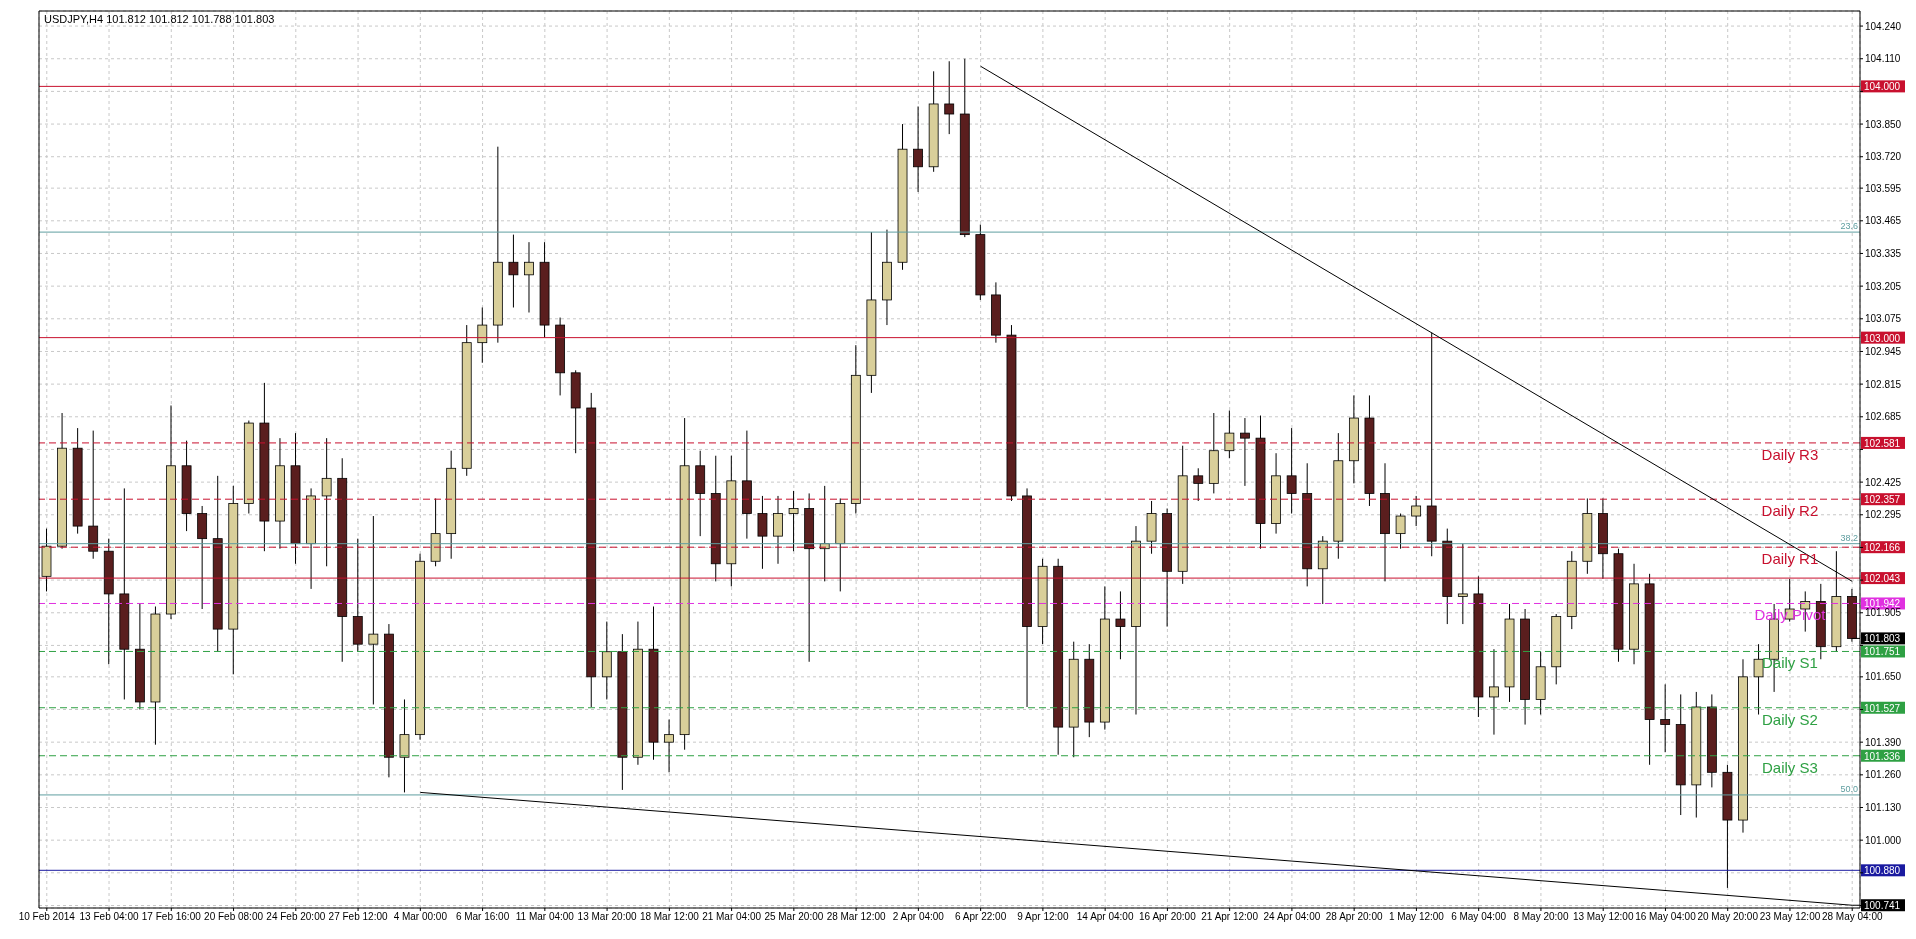 The height and width of the screenshot is (939, 1916). I want to click on x-tick-label: 2 Apr 04:00, so click(918, 917).